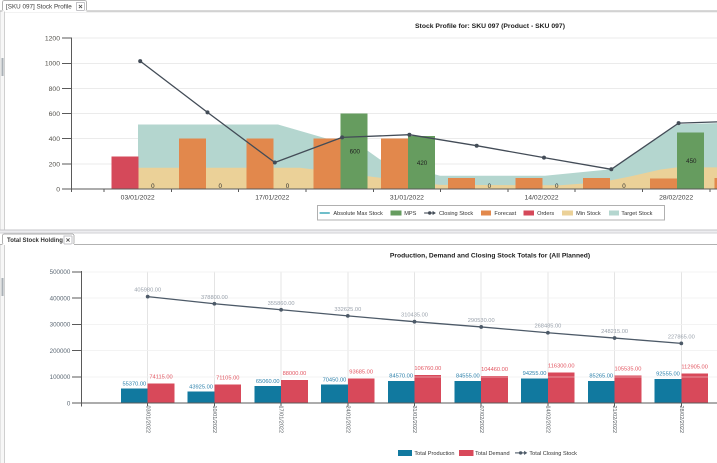 This screenshot has height=463, width=717. What do you see at coordinates (614, 332) in the screenshot?
I see `svg-text: 248215.00` at bounding box center [614, 332].